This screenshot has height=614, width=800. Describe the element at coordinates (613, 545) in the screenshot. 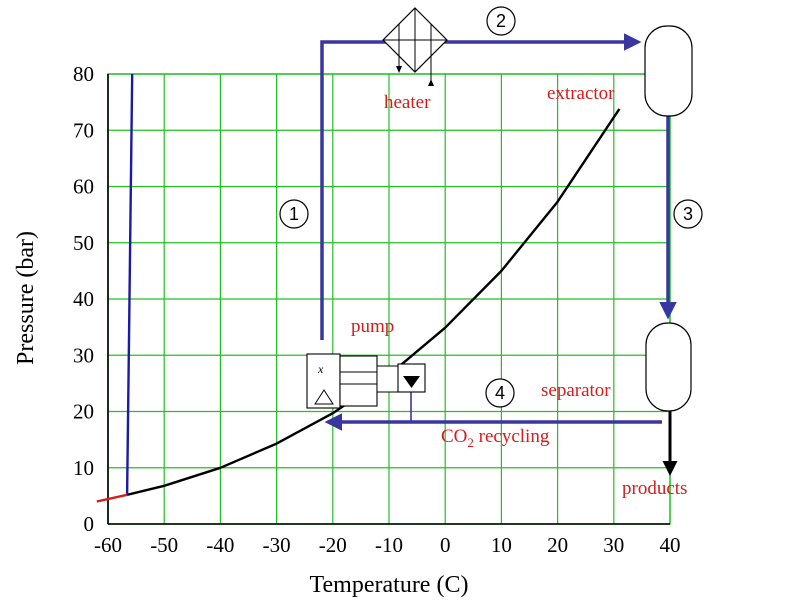

I see `x-tick-label: 30` at that location.